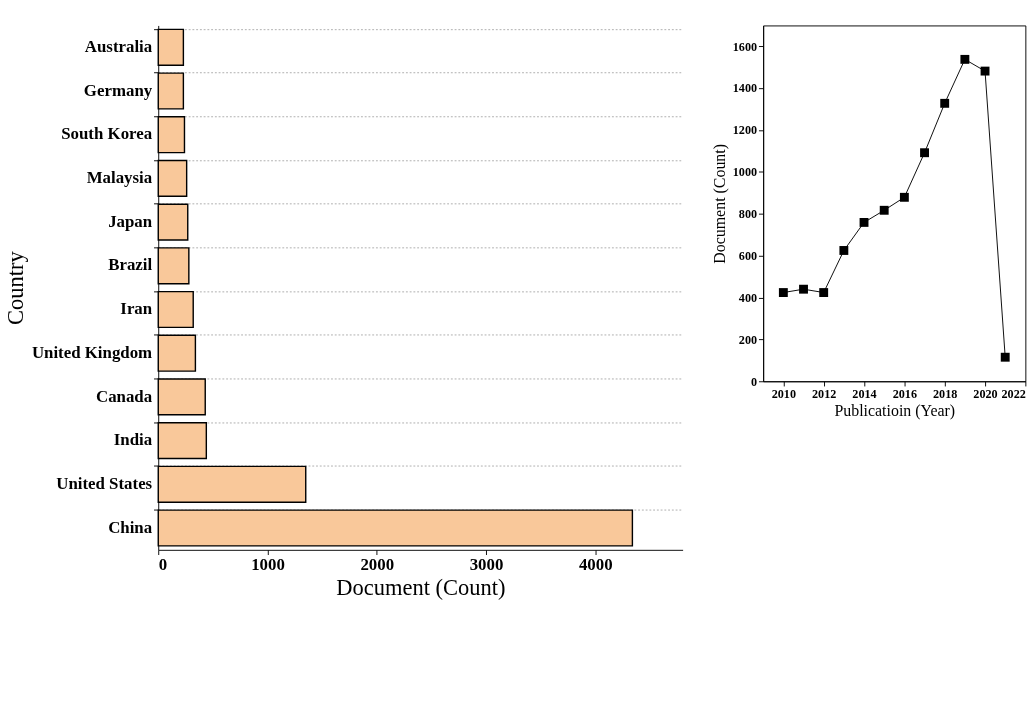  What do you see at coordinates (783, 393) in the screenshot?
I see `x-tick-label: 2010` at bounding box center [783, 393].